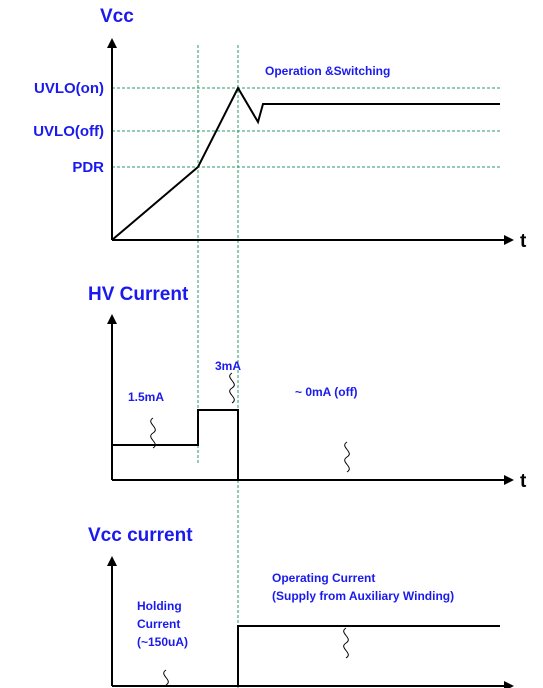  What do you see at coordinates (159, 606) in the screenshot?
I see `label: Holding` at bounding box center [159, 606].